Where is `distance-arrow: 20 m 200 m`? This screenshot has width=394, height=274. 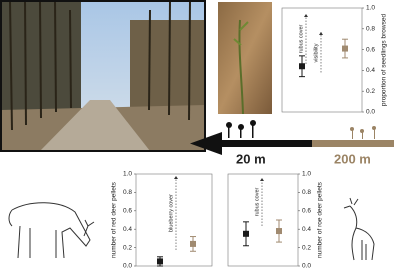
distance-arrow: 20 m 200 m is located at coordinates (292, 143).